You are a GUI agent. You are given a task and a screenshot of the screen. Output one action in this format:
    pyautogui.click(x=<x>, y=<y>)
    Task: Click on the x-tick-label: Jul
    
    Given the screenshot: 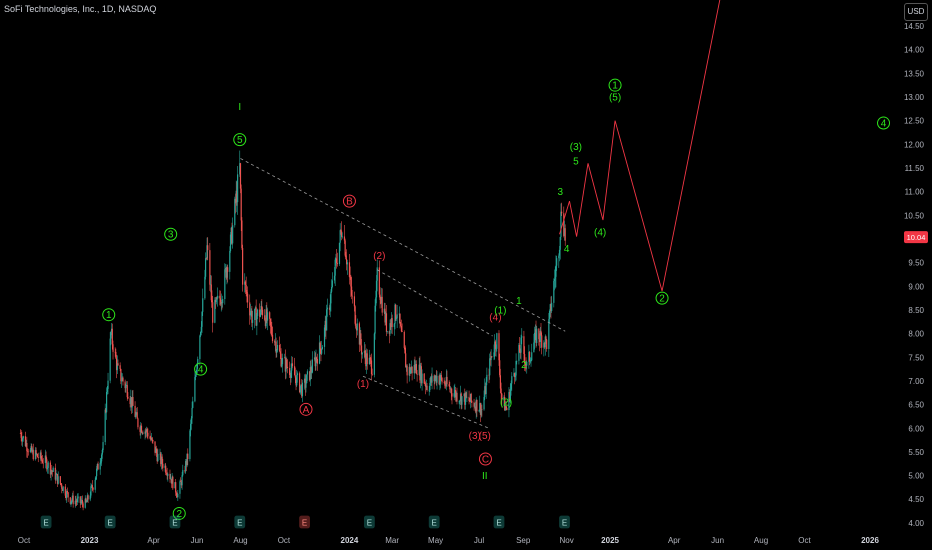 What is the action you would take?
    pyautogui.click(x=479, y=540)
    